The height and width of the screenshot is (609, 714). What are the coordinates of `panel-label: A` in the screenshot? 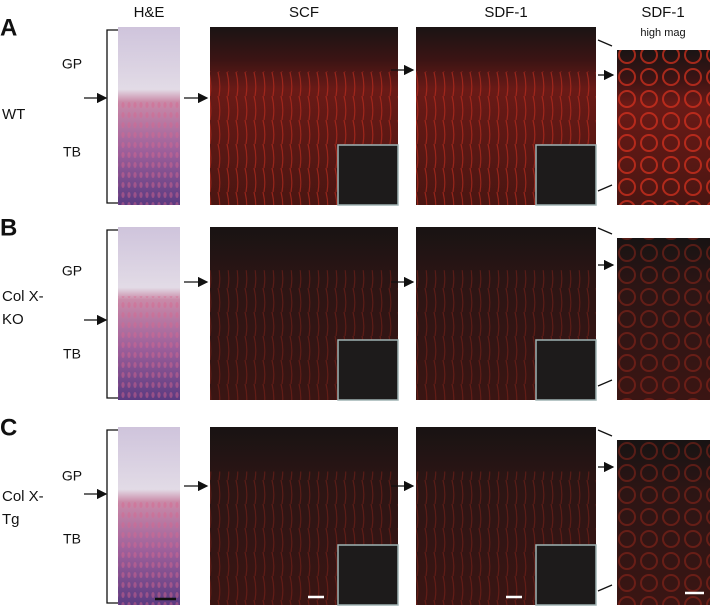 It's located at (8, 27).